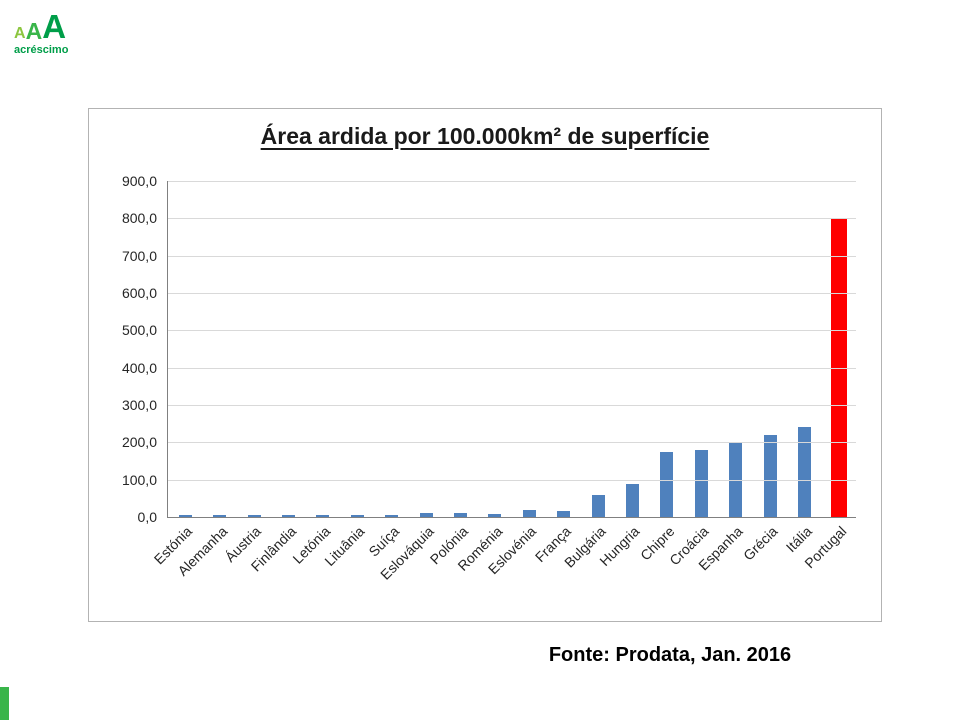  I want to click on bar-itália, so click(805, 472).